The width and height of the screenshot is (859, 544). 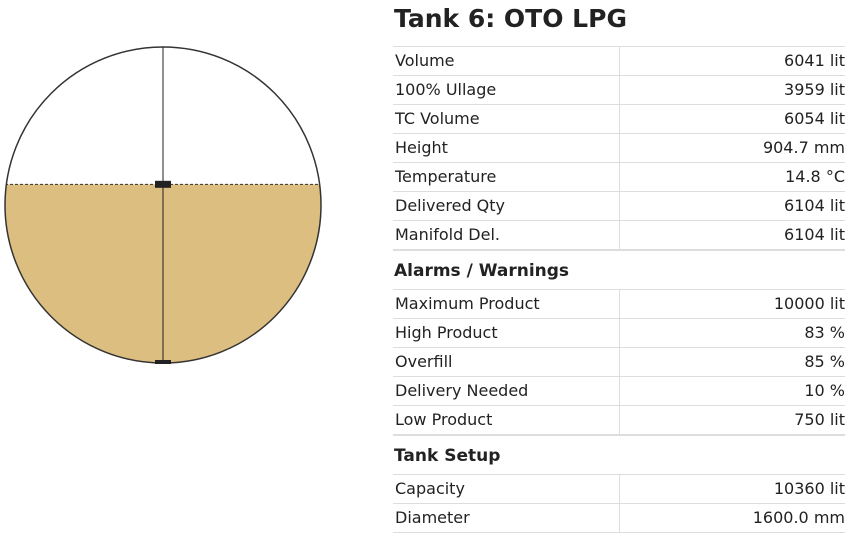 I want to click on row-value: 750 lit, so click(x=819, y=419).